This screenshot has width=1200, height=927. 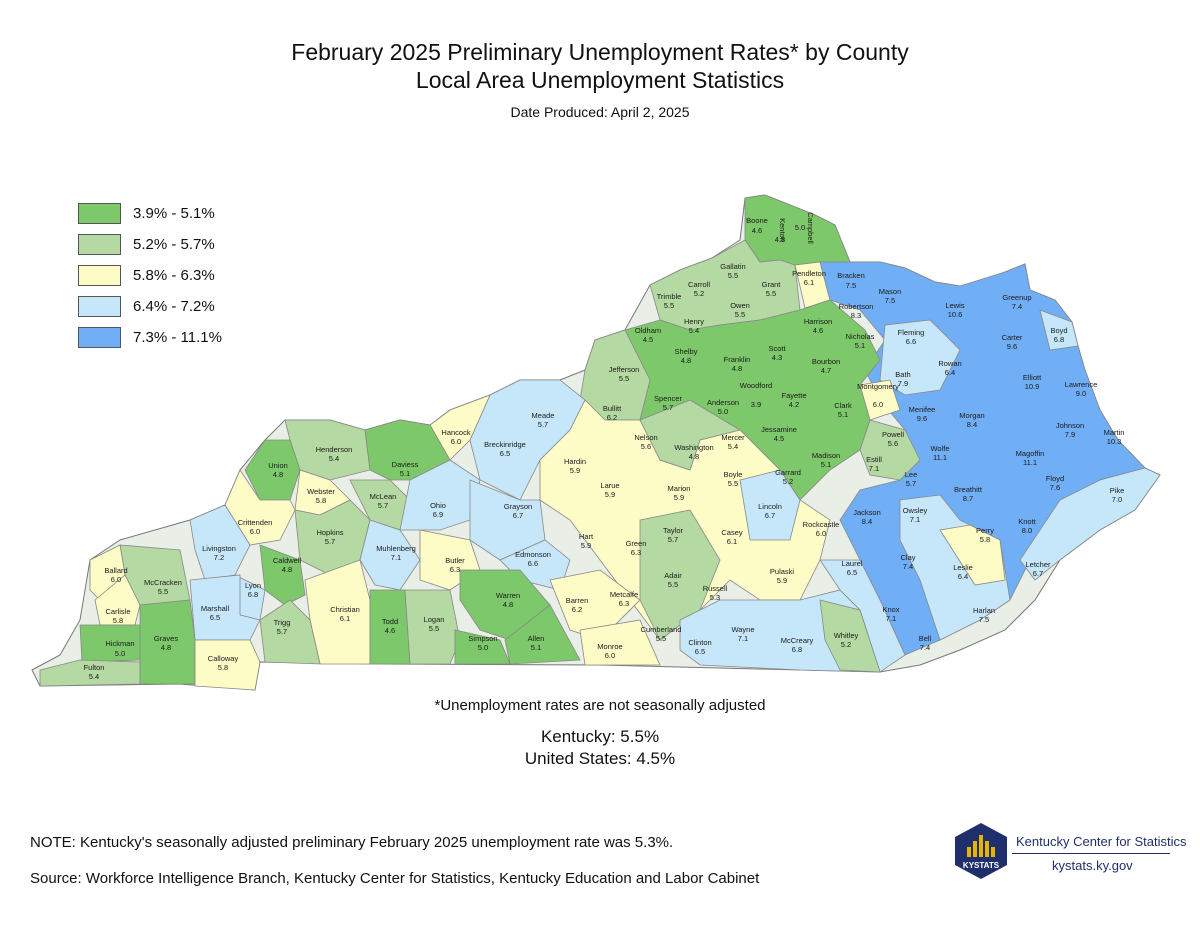 What do you see at coordinates (533, 563) in the screenshot?
I see `county-value: 6.6` at bounding box center [533, 563].